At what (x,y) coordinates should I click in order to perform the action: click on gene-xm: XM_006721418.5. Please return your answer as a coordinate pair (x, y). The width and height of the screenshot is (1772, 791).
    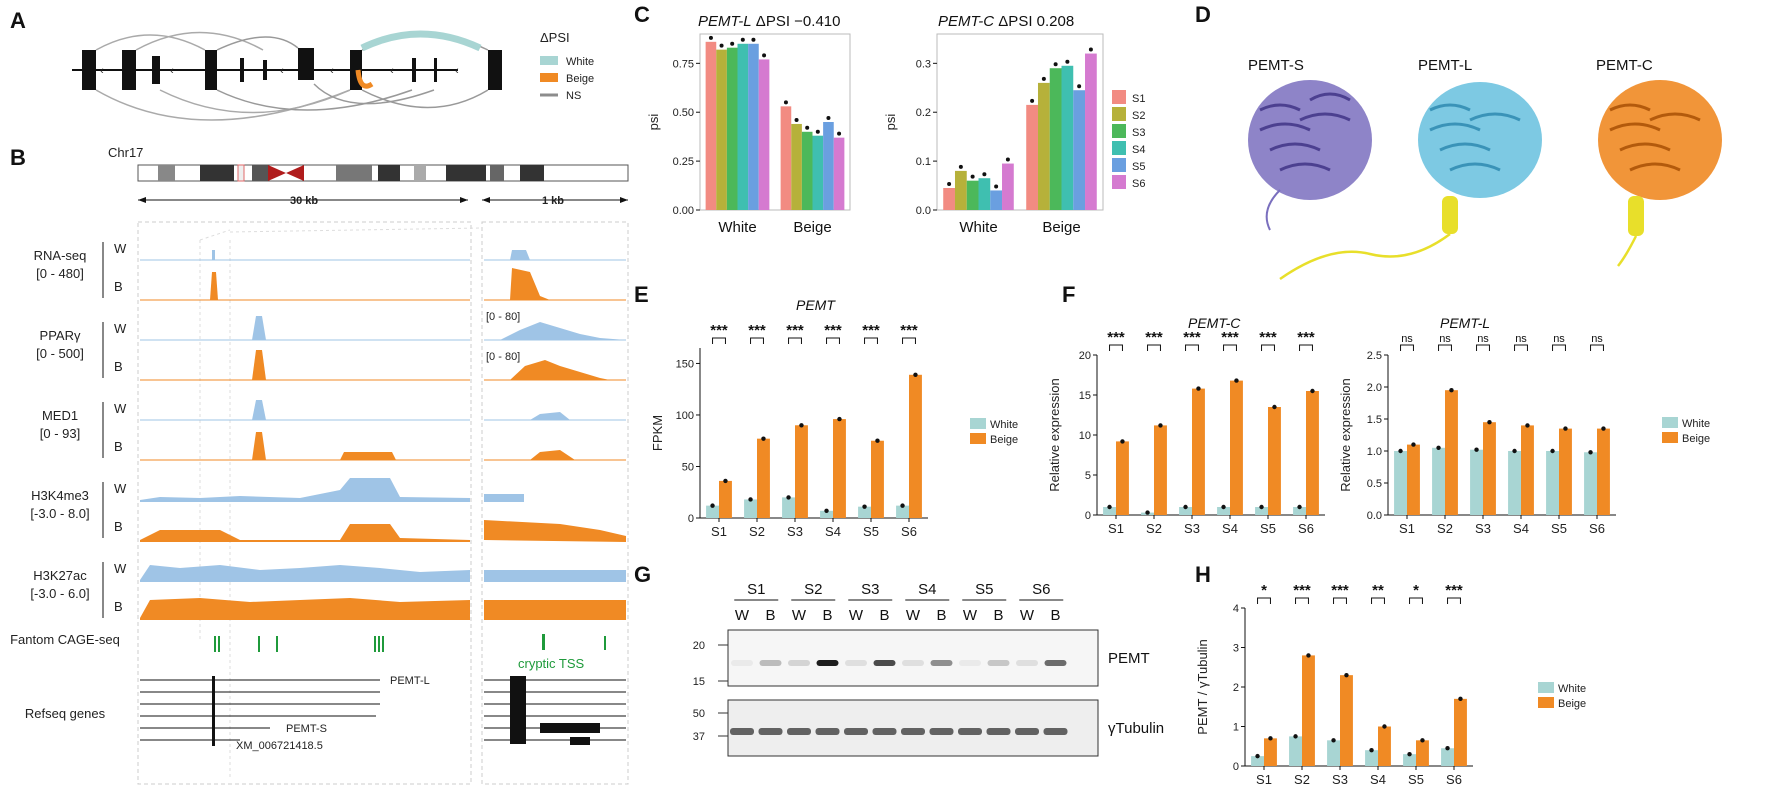
    Looking at the image, I should click on (279, 746).